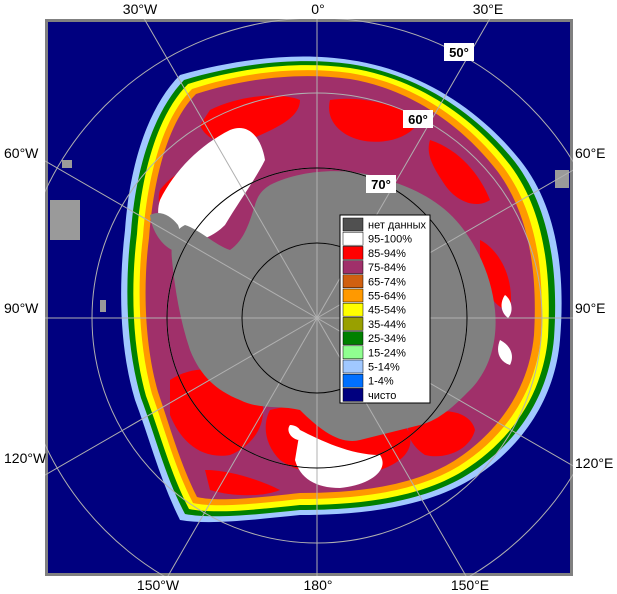  I want to click on lat-label-50-box, so click(459, 52).